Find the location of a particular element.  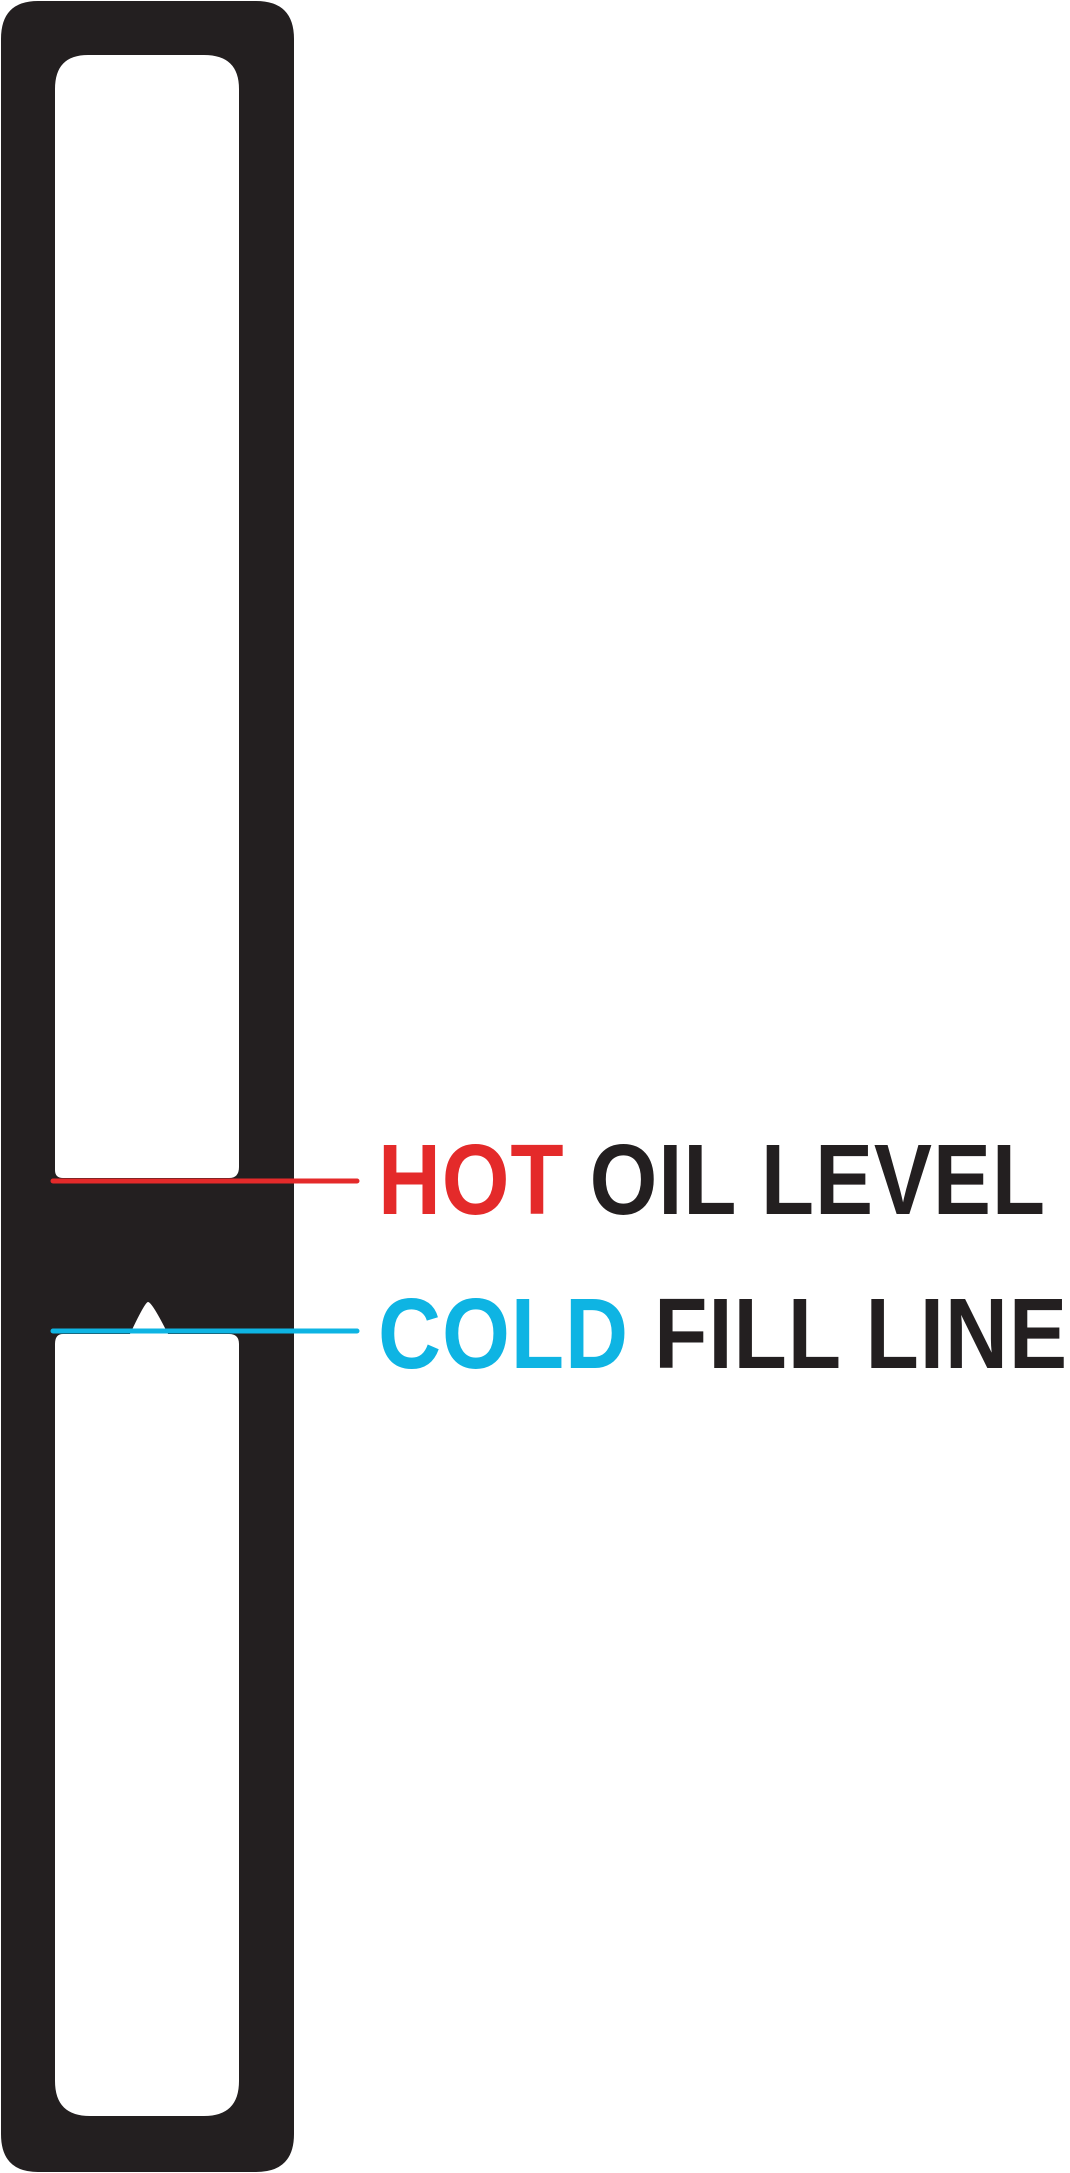

cold-fill-line-label: COLD FILL LINE is located at coordinates (723, 1334).